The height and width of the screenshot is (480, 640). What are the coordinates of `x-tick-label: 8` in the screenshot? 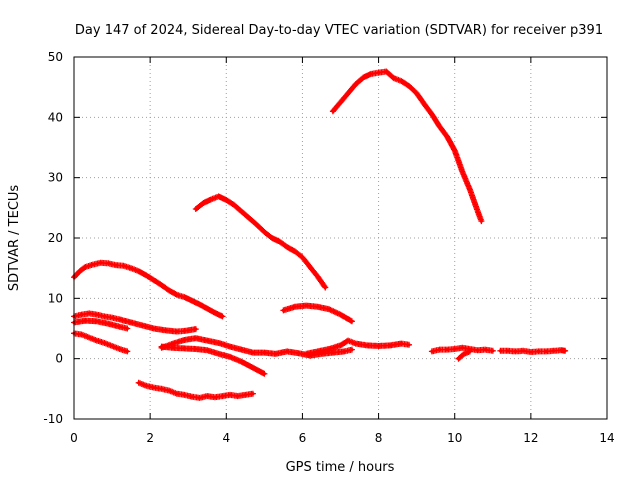 It's located at (379, 438).